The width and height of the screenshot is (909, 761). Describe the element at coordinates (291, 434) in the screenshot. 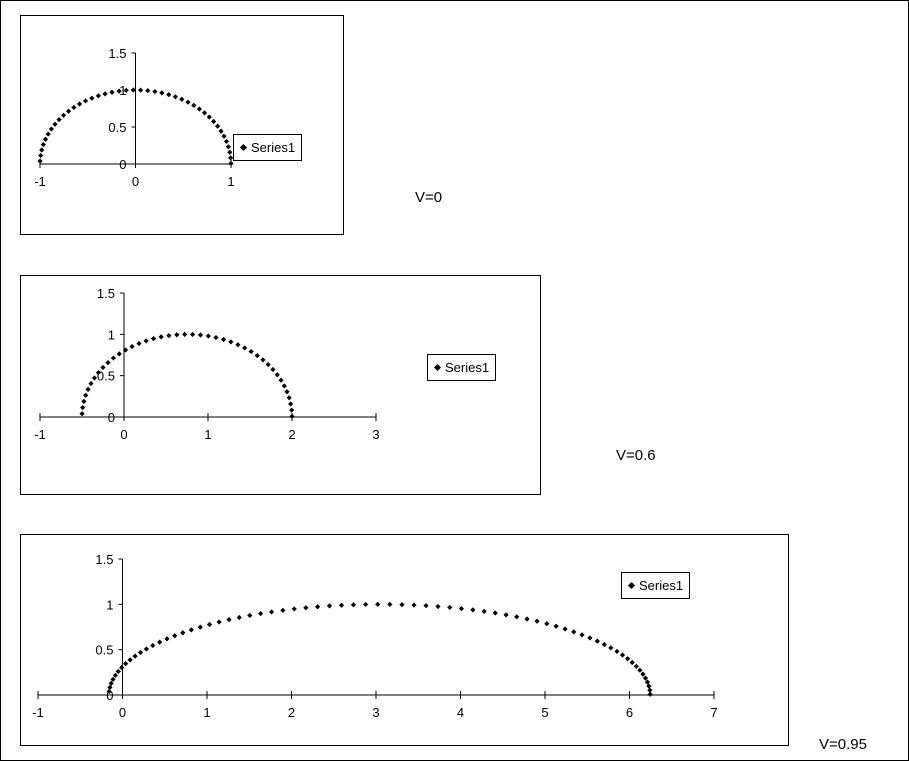

I see `x-tick-label: 2` at that location.